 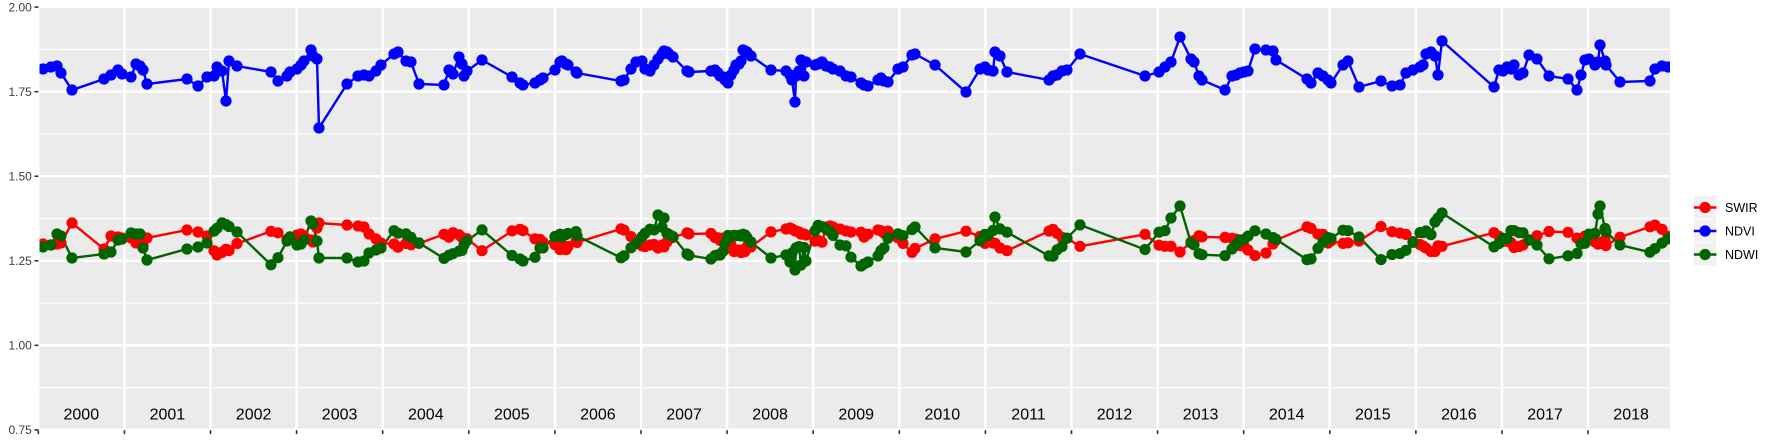 I want to click on svg-text: 2008, so click(x=770, y=414).